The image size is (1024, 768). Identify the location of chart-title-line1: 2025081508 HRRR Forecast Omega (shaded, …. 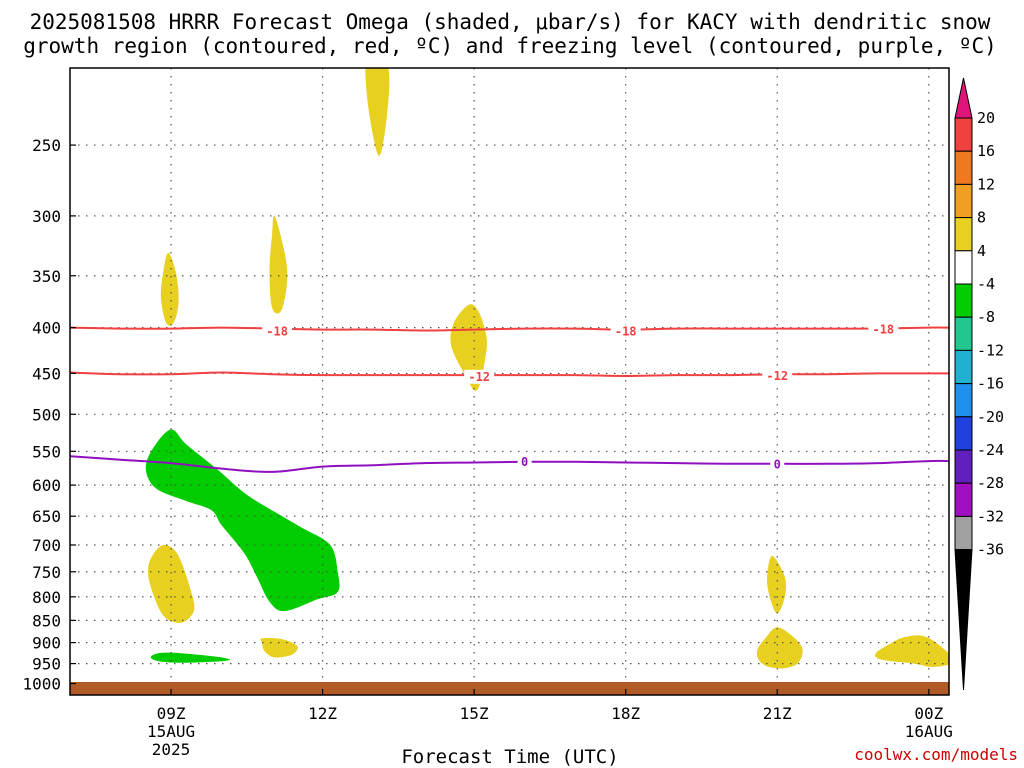
(510, 22).